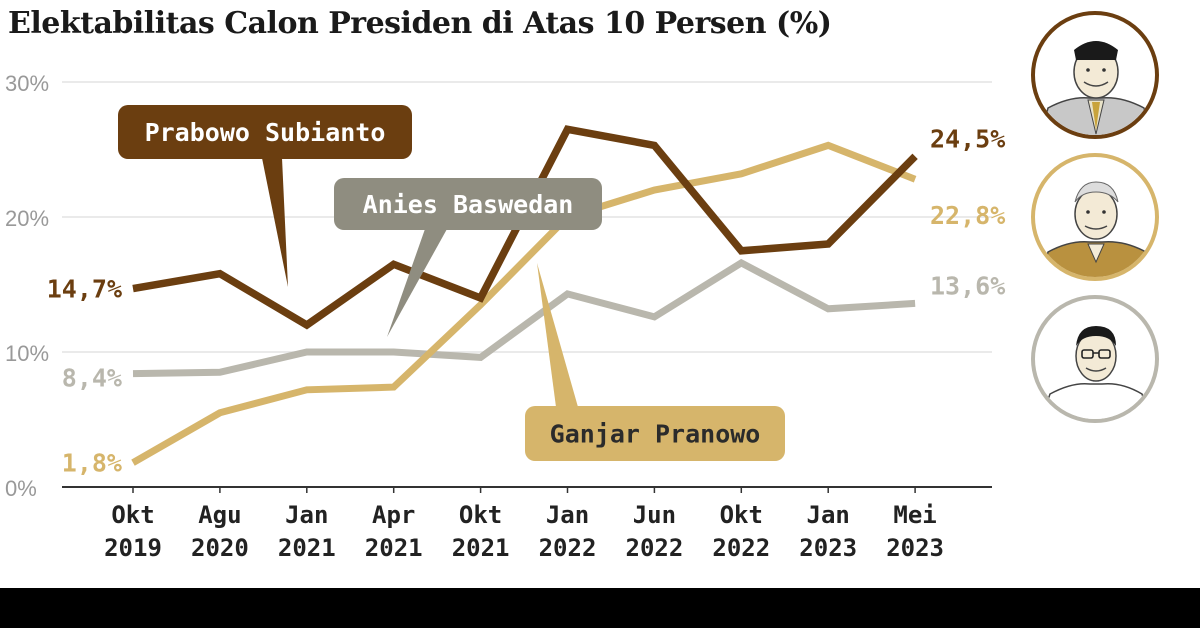 This screenshot has width=1200, height=628. Describe the element at coordinates (21, 488) in the screenshot. I see `y-tick-label: 0%` at that location.